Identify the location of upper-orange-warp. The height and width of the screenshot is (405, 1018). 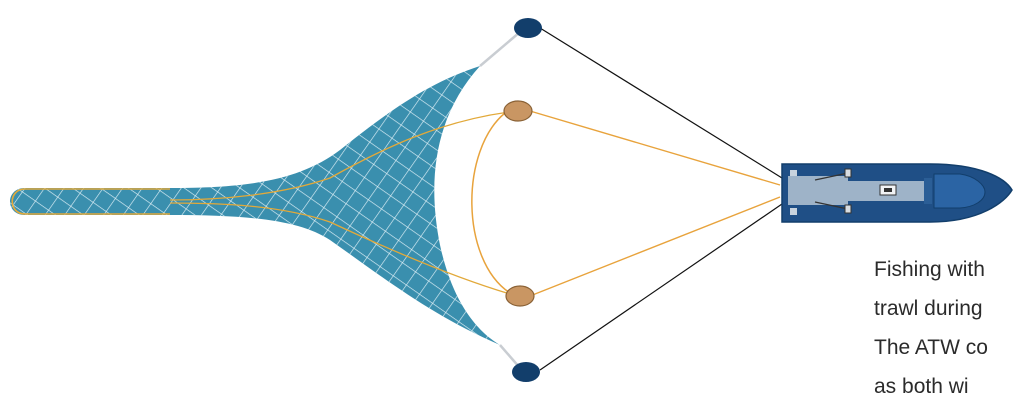
(655, 148).